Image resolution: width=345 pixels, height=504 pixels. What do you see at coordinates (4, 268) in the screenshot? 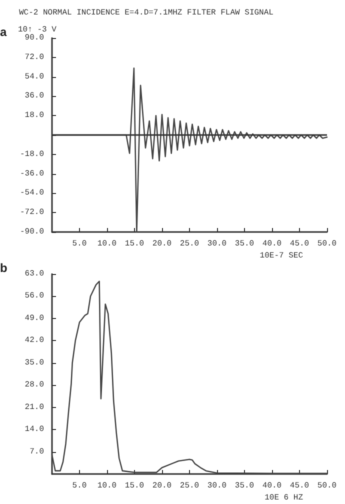
I see `text: b` at bounding box center [4, 268].